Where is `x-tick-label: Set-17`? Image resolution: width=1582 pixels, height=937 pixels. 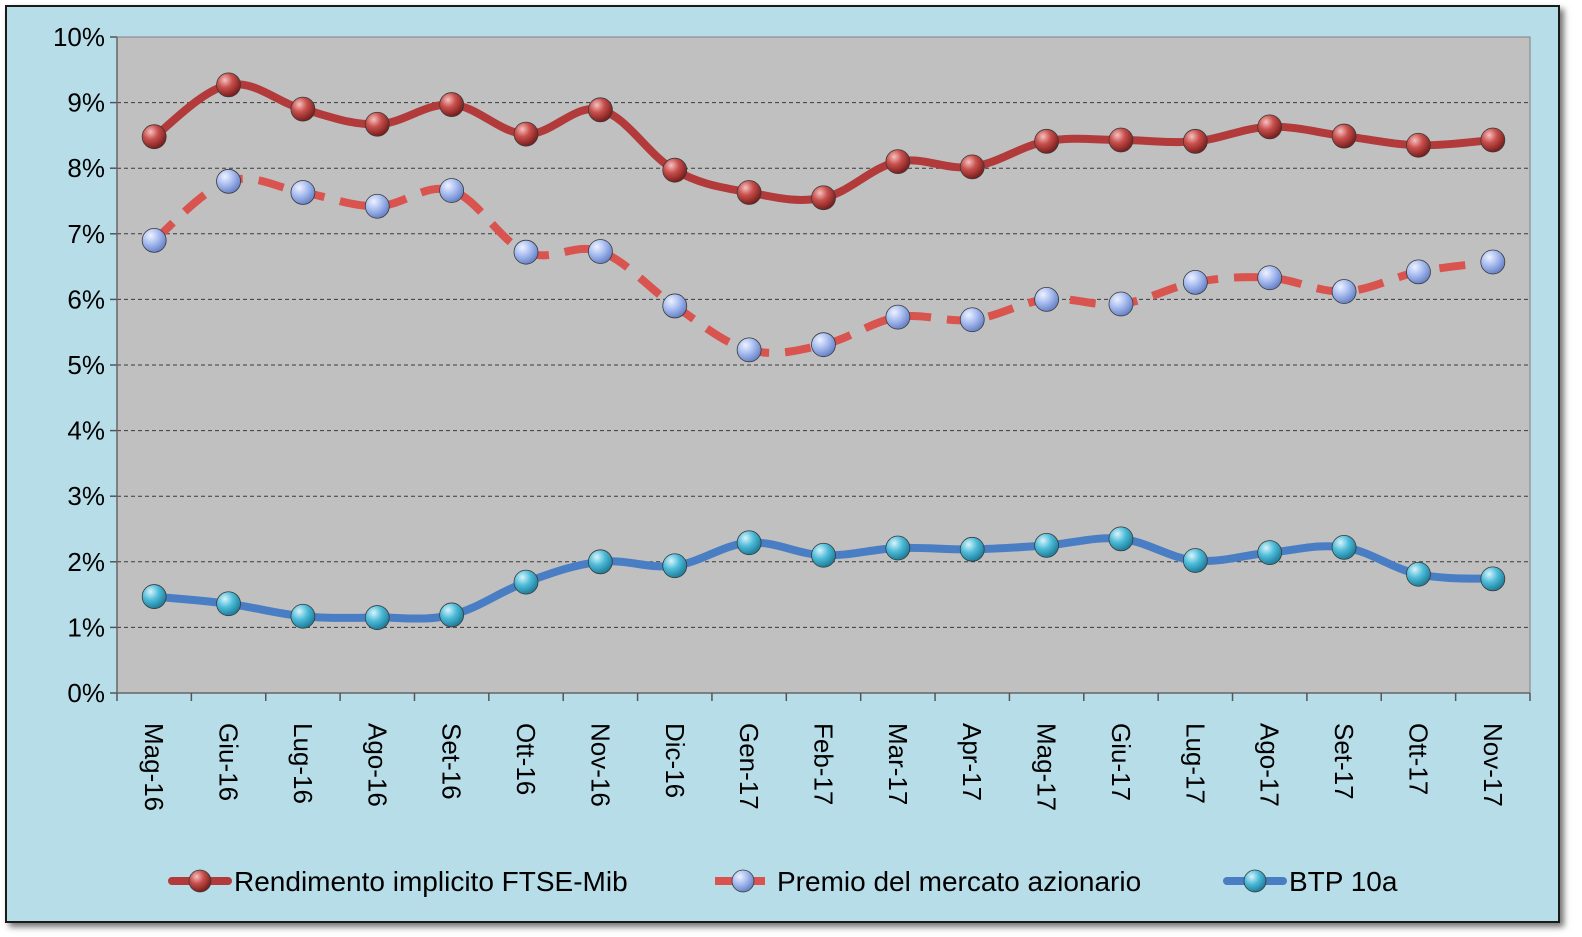 x-tick-label: Set-17 is located at coordinates (1344, 761).